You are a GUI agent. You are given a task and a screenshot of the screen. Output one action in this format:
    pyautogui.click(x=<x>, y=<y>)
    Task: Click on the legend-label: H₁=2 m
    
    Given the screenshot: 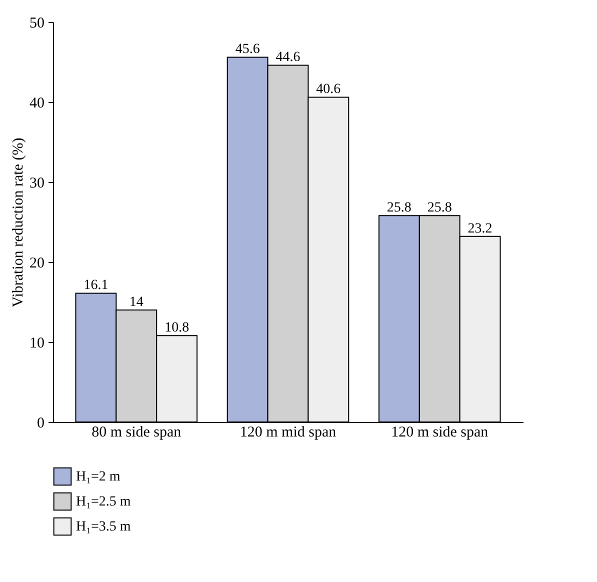 What is the action you would take?
    pyautogui.click(x=98, y=477)
    